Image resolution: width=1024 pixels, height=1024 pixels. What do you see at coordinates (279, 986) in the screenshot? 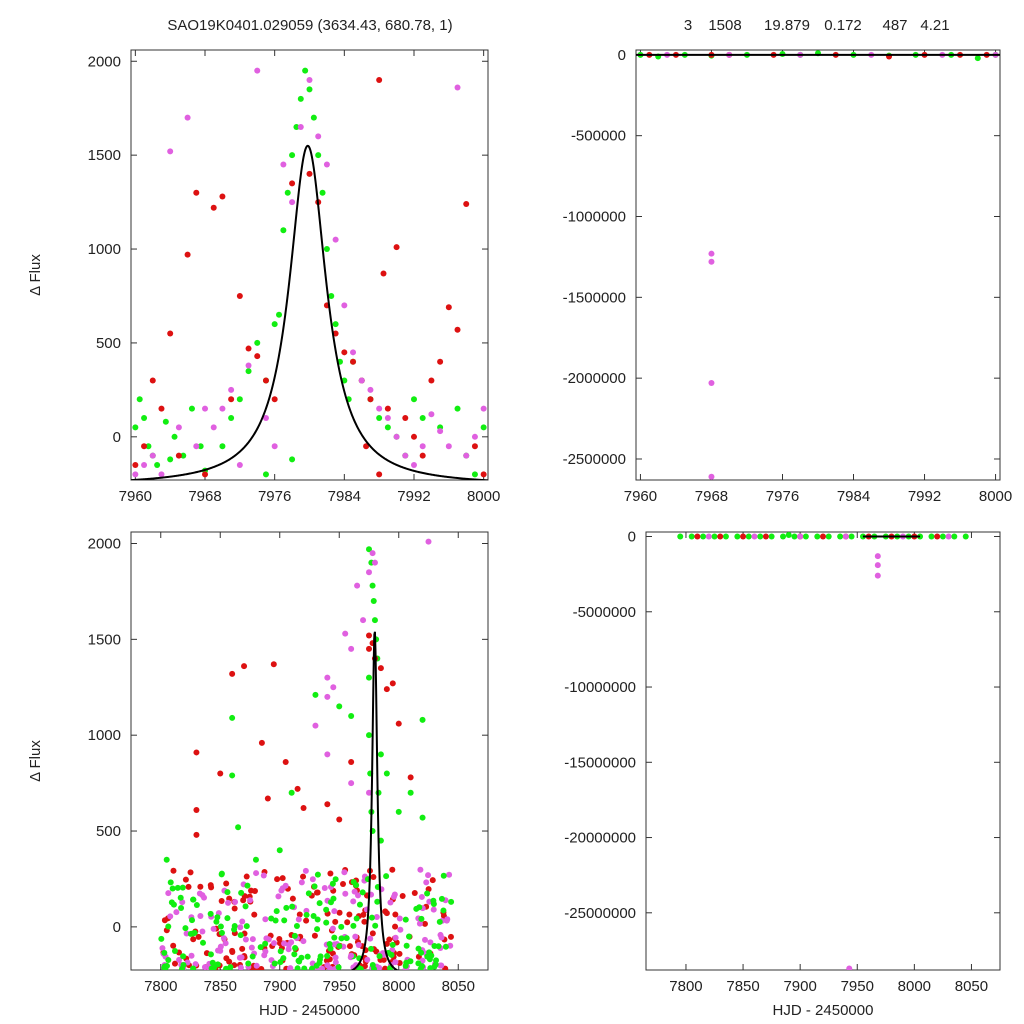
I see `x-tick-label: 7900` at bounding box center [279, 986].